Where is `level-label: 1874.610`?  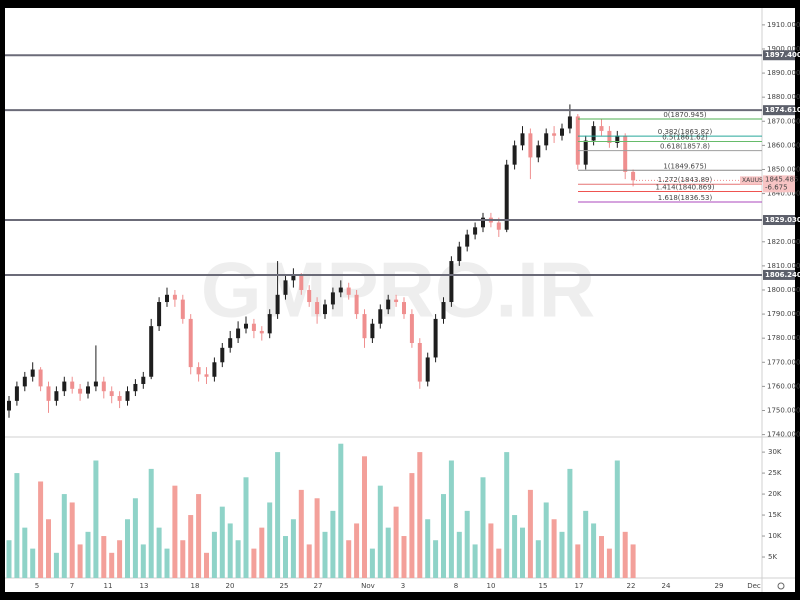 level-label: 1874.610 is located at coordinates (782, 110).